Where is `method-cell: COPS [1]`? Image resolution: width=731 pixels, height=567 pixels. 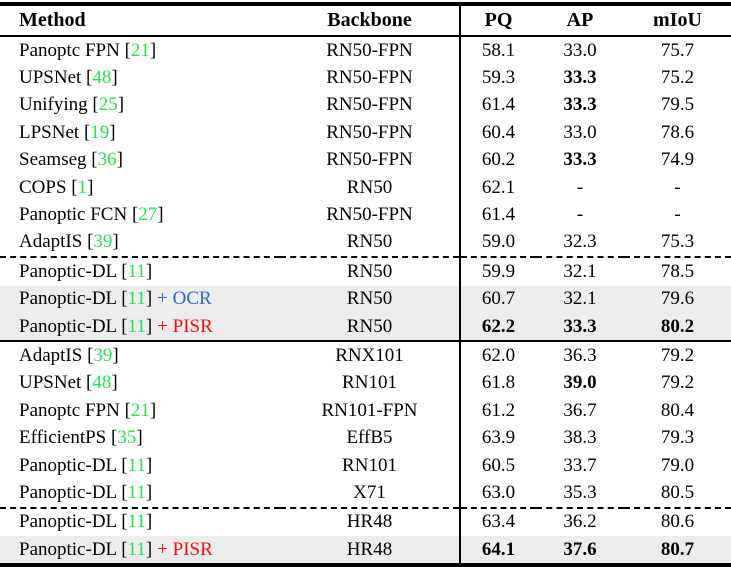 method-cell: COPS [1] is located at coordinates (140, 187).